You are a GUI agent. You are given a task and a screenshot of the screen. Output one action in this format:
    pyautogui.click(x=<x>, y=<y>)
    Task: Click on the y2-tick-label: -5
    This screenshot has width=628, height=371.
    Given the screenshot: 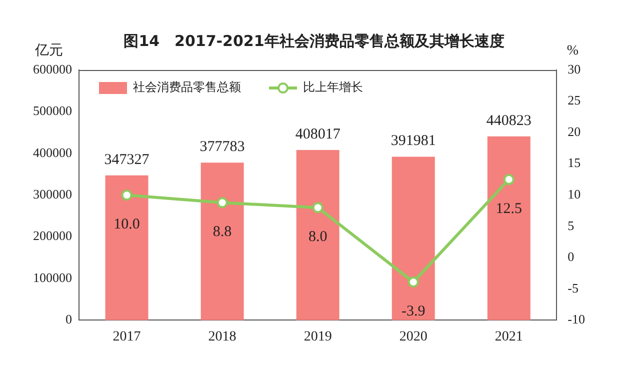 What is the action you would take?
    pyautogui.click(x=573, y=288)
    